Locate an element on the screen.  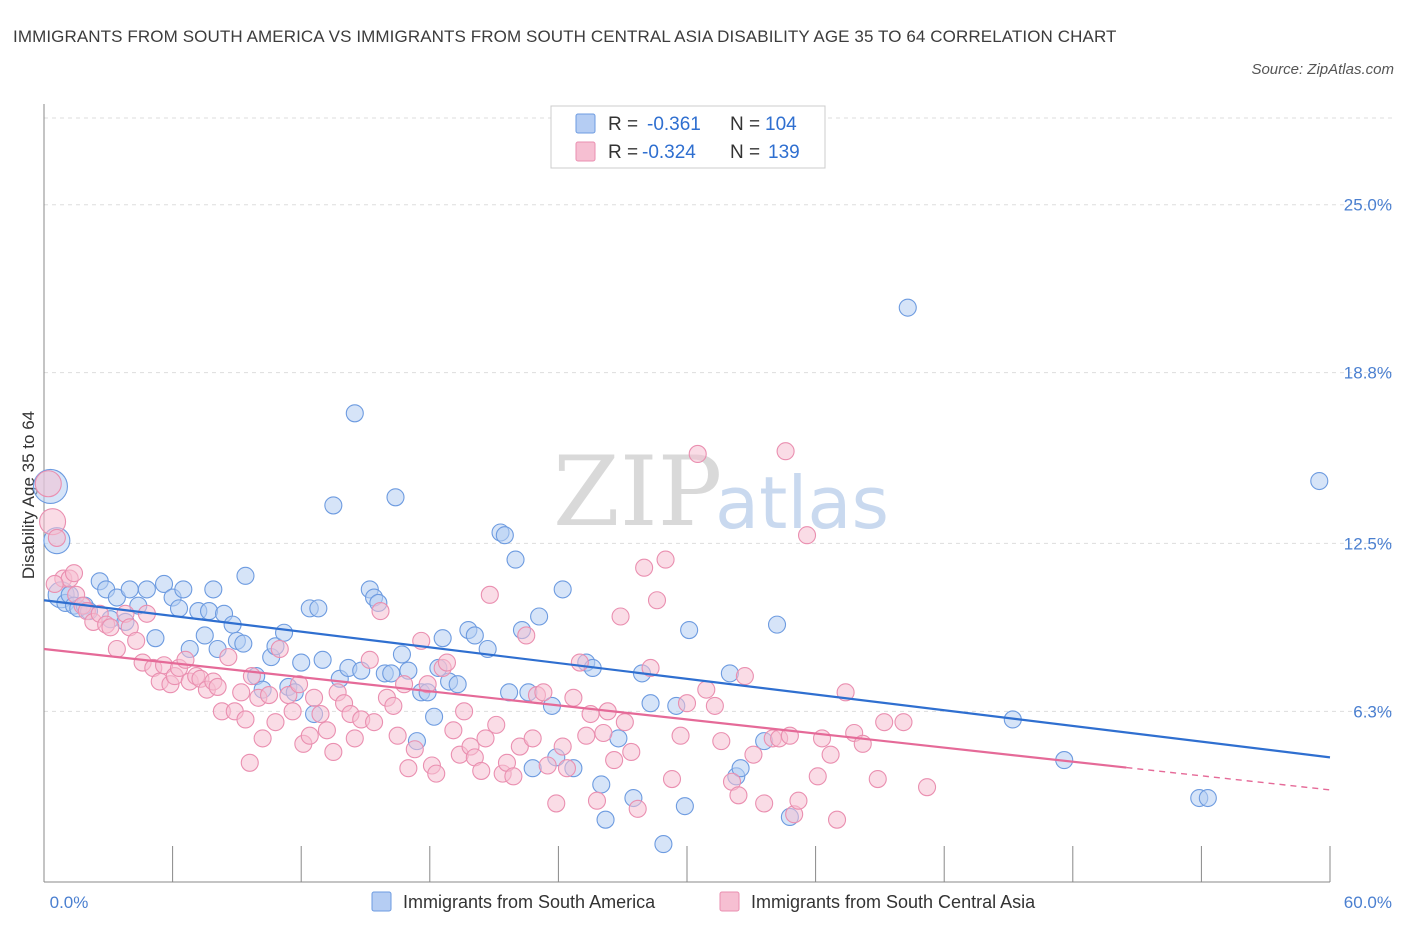
series-legend-swatch-blue is located at coordinates (381, 901).